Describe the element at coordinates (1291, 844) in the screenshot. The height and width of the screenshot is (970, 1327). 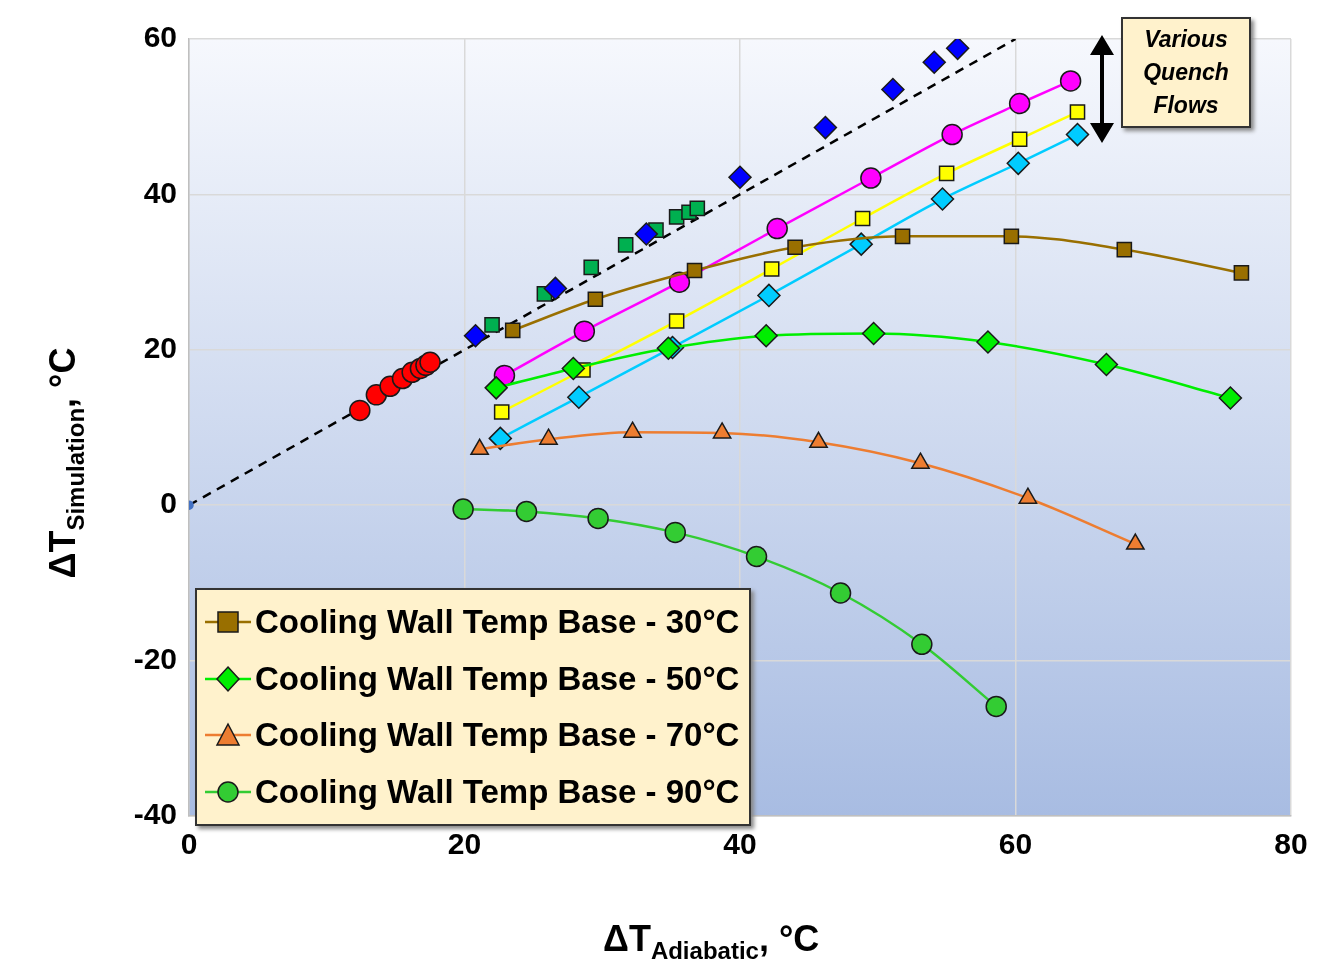
I see `x-tick-label: 80` at that location.